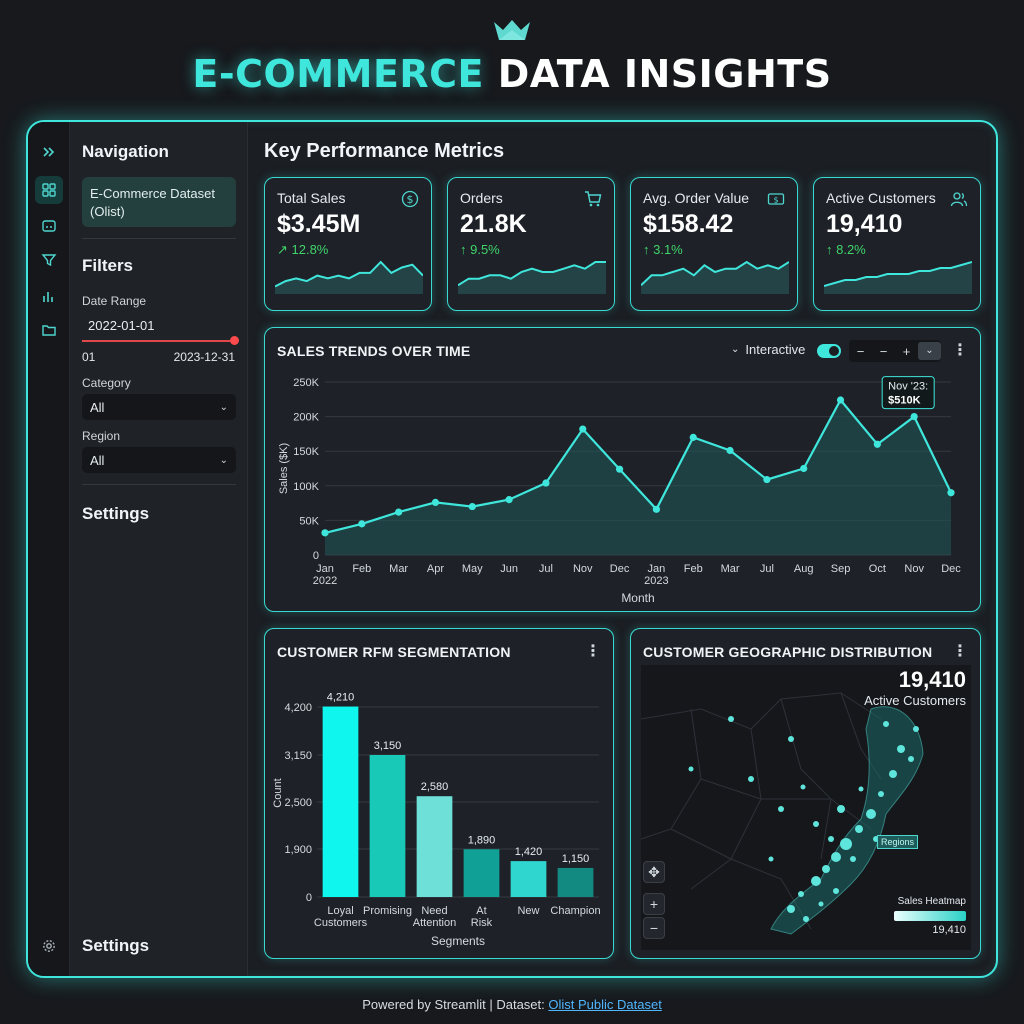 The width and height of the screenshot is (1024, 1024). Describe the element at coordinates (49, 296) in the screenshot. I see `chart-icon` at that location.